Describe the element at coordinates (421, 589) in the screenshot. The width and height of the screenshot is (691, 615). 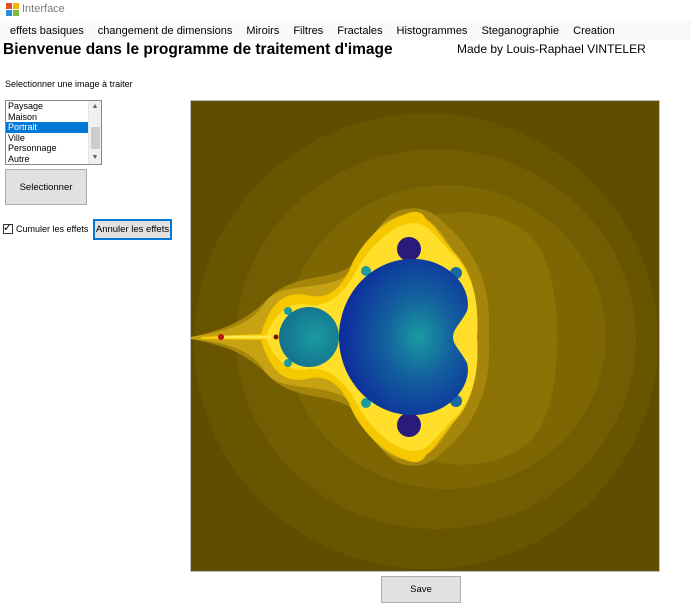
I see `save-button: Save` at that location.